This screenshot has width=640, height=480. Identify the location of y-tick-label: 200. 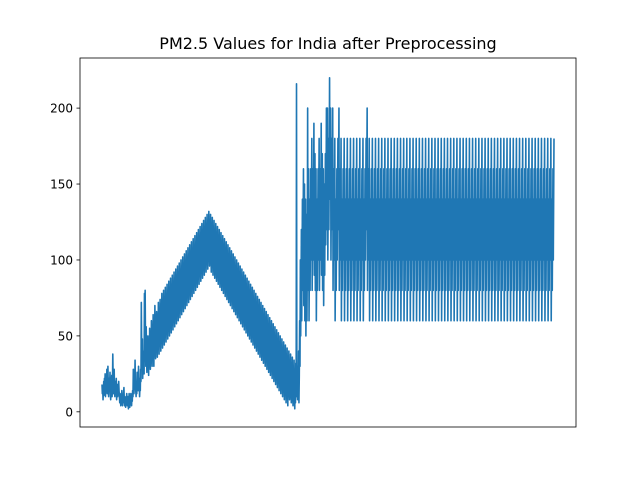
(61, 109).